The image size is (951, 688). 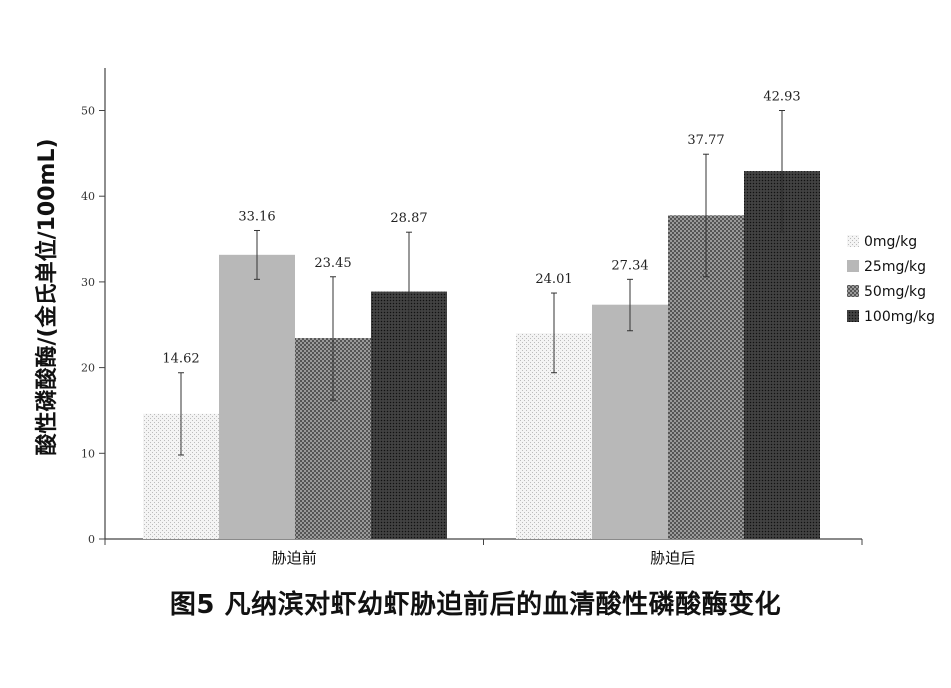 What do you see at coordinates (88, 453) in the screenshot?
I see `y-tick-label-10: 10` at bounding box center [88, 453].